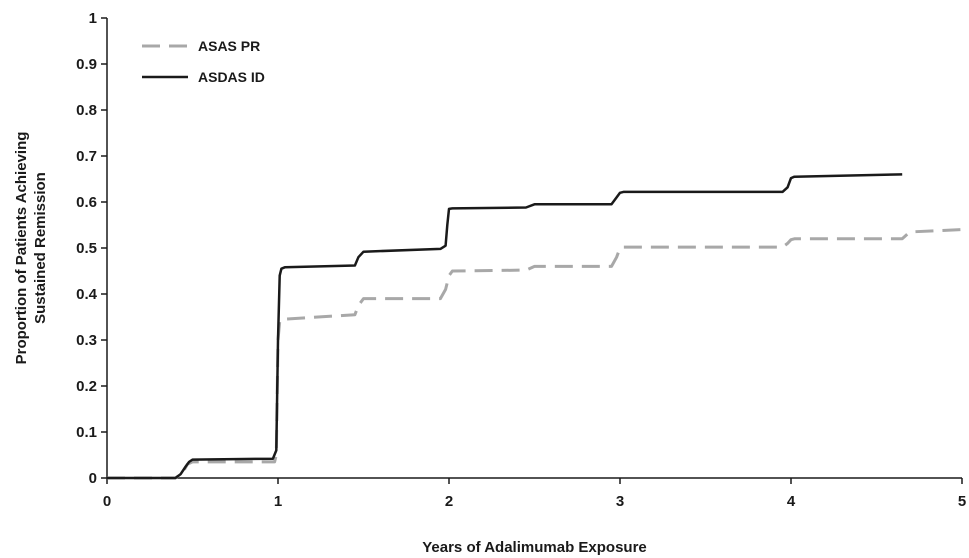 This screenshot has height=558, width=969. What do you see at coordinates (93, 18) in the screenshot?
I see `y-tick-label: 1` at bounding box center [93, 18].